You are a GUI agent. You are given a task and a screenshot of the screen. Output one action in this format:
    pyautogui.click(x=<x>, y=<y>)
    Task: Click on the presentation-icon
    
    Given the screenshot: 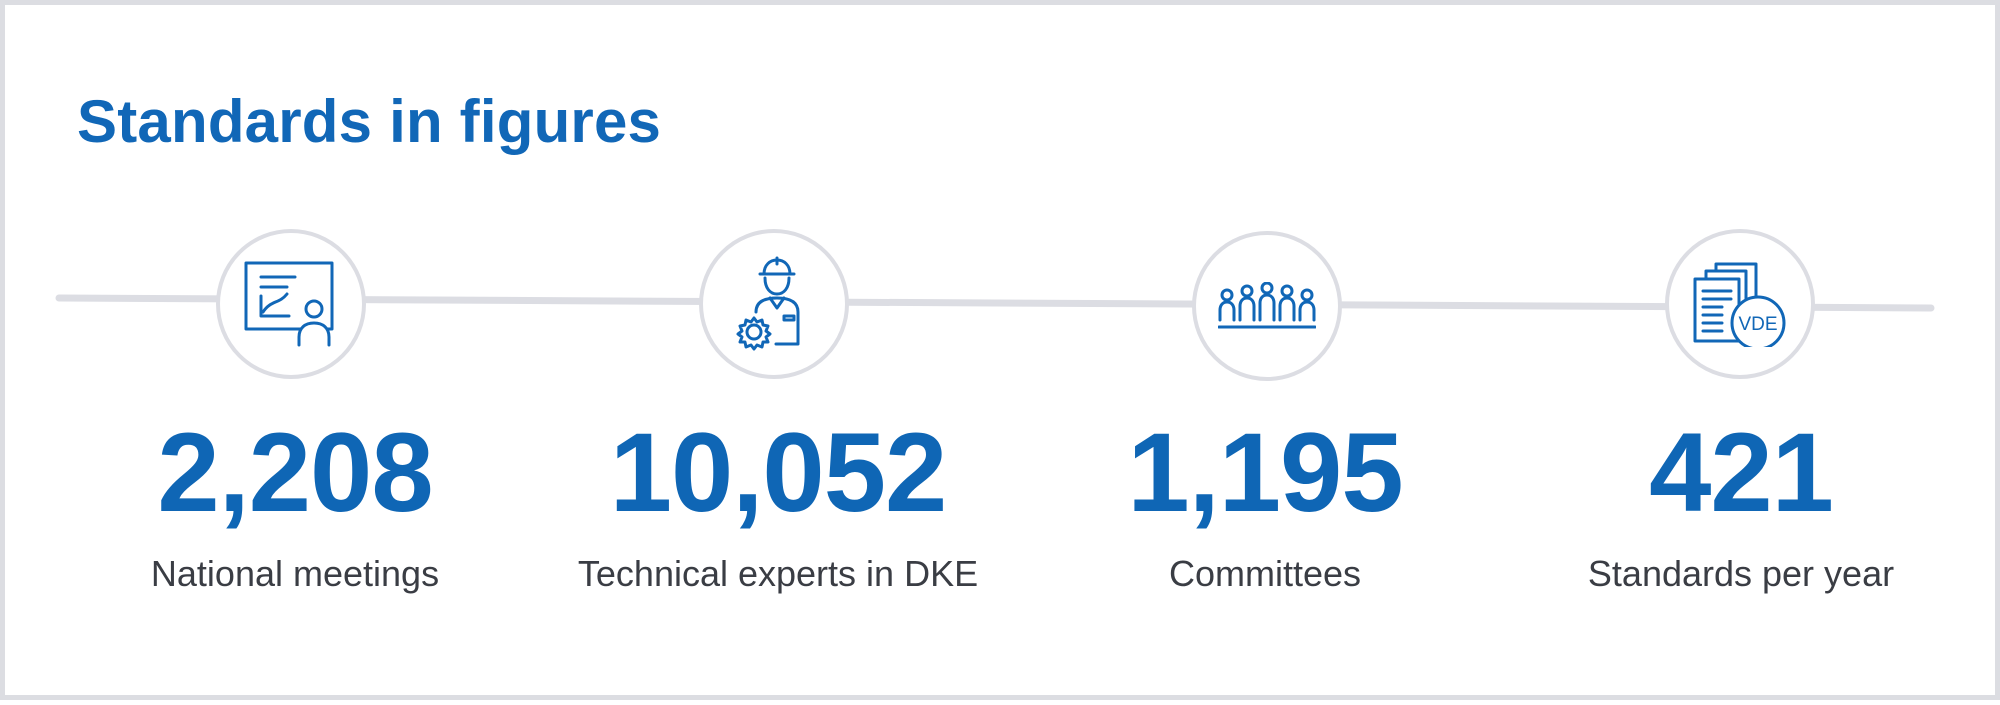 What is the action you would take?
    pyautogui.click(x=289, y=304)
    